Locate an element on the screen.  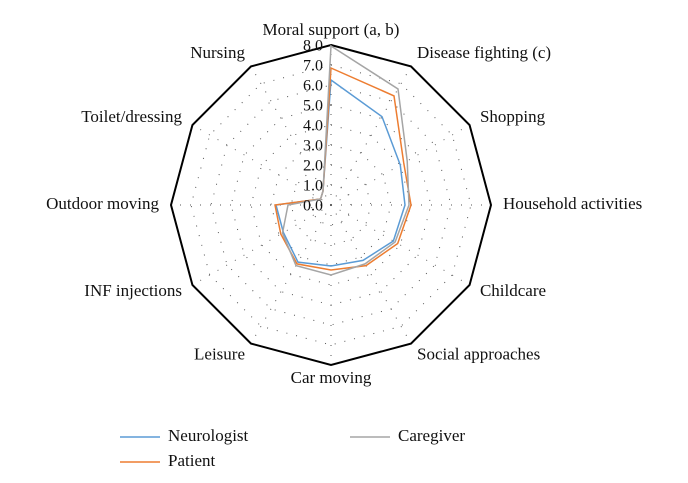
category-label: Nursing is located at coordinates (217, 52).